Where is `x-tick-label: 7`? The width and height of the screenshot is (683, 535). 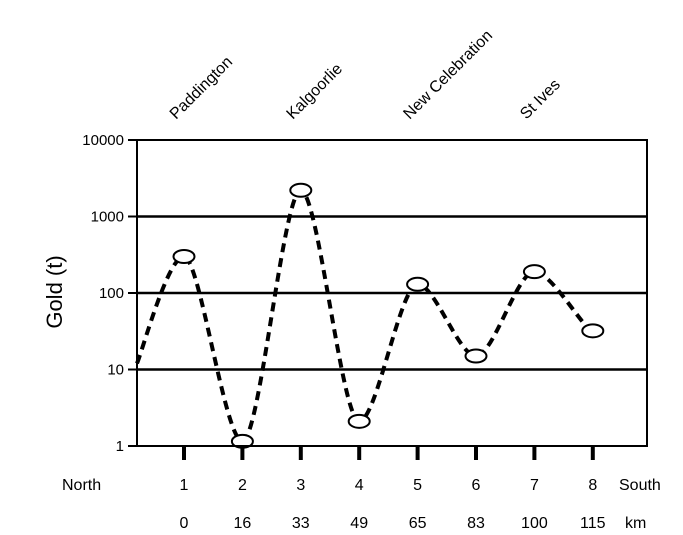 x-tick-label: 7 is located at coordinates (534, 485).